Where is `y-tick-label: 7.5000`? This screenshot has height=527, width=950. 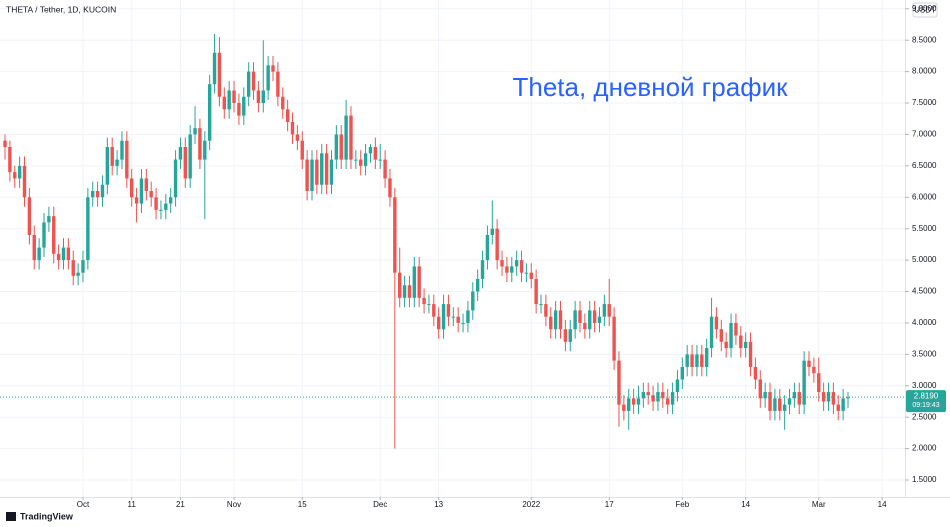
y-tick-label: 7.5000 is located at coordinates (924, 102).